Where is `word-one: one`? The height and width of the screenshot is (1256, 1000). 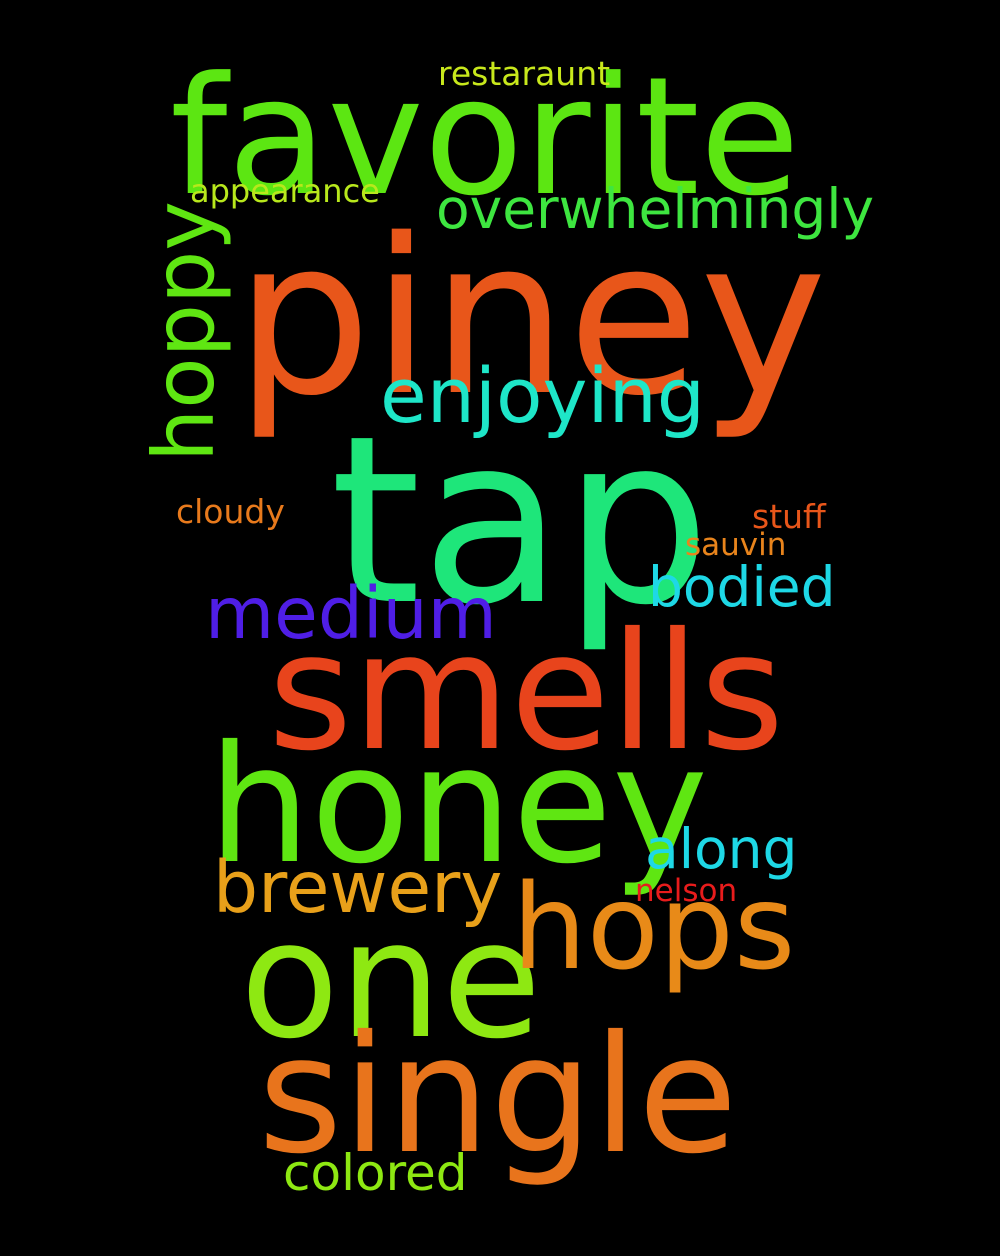
word-one: one is located at coordinates (391, 981).